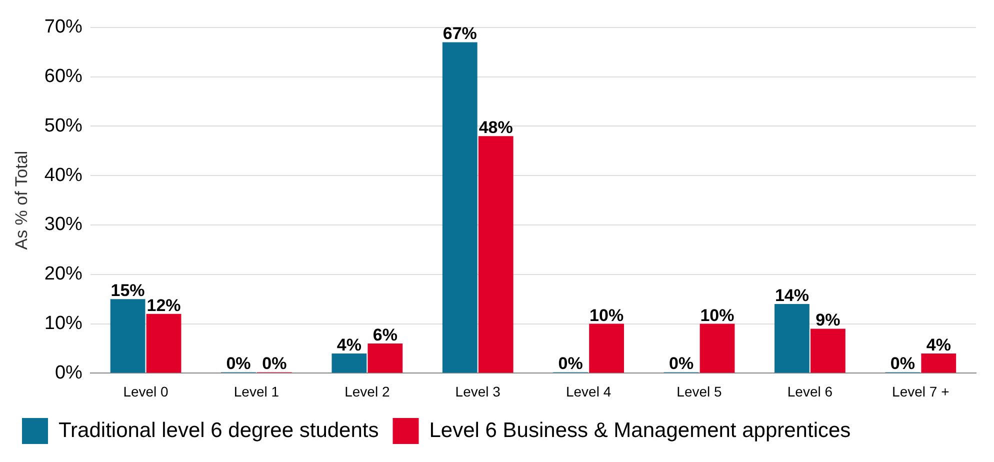 The width and height of the screenshot is (994, 462). I want to click on x-tick-label: Level 0, so click(146, 391).